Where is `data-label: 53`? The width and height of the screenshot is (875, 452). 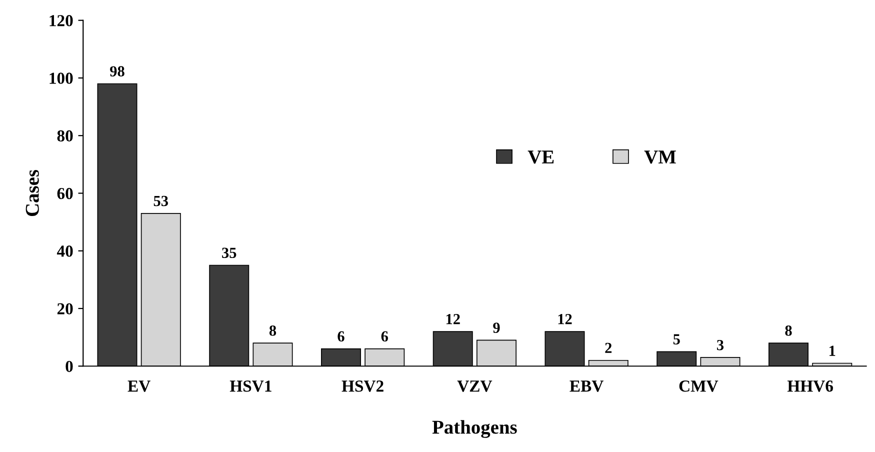
data-label: 53 is located at coordinates (161, 201).